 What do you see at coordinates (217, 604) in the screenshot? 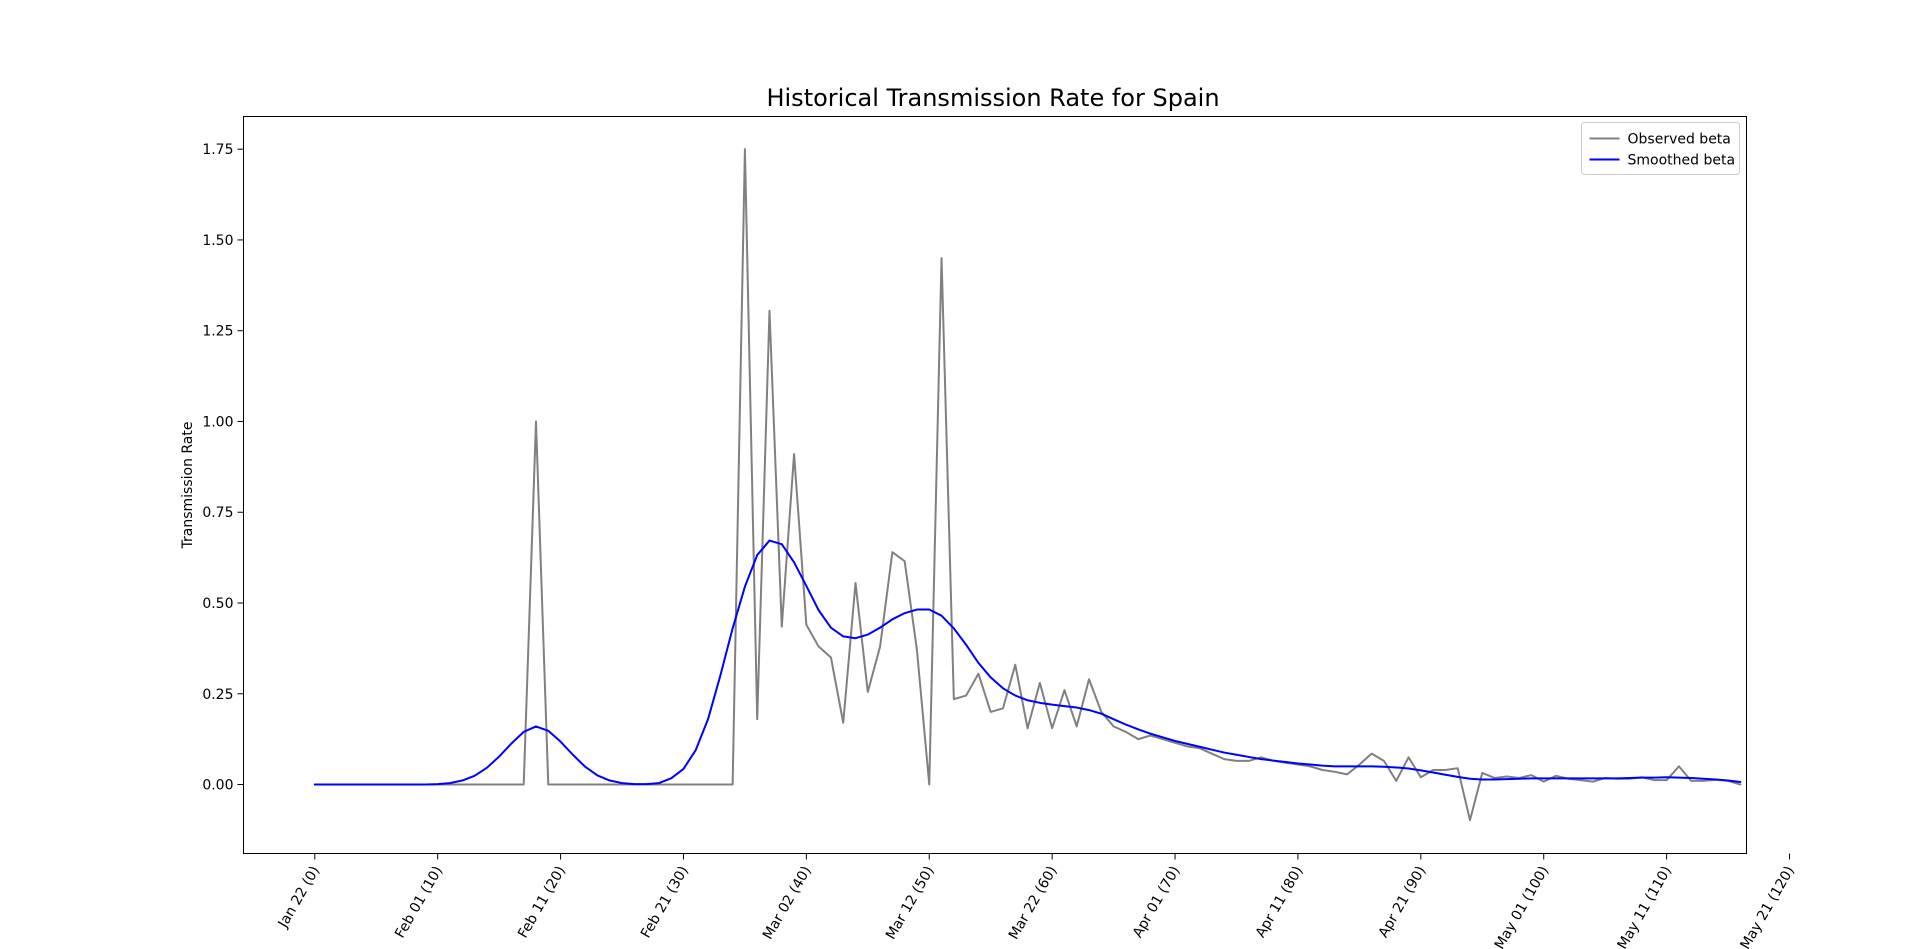
I see `y-tick-label-0.50: 0.50` at bounding box center [217, 604].